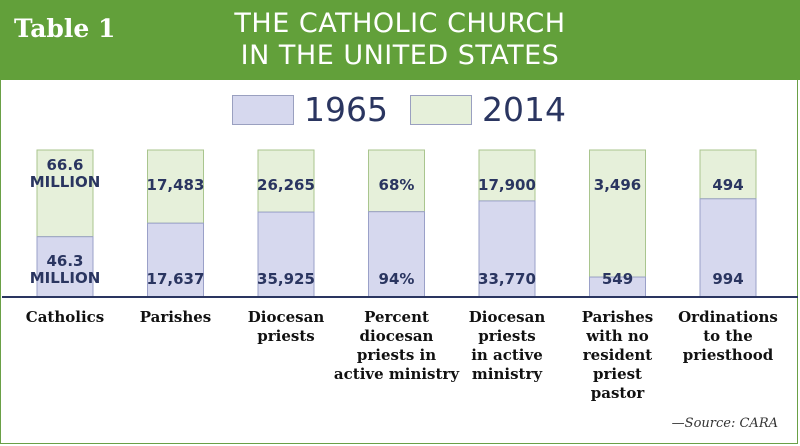  I want to click on chart-title: THE CATHOLIC CHURCH IN THE UNITED STATES, so click(400, 40).